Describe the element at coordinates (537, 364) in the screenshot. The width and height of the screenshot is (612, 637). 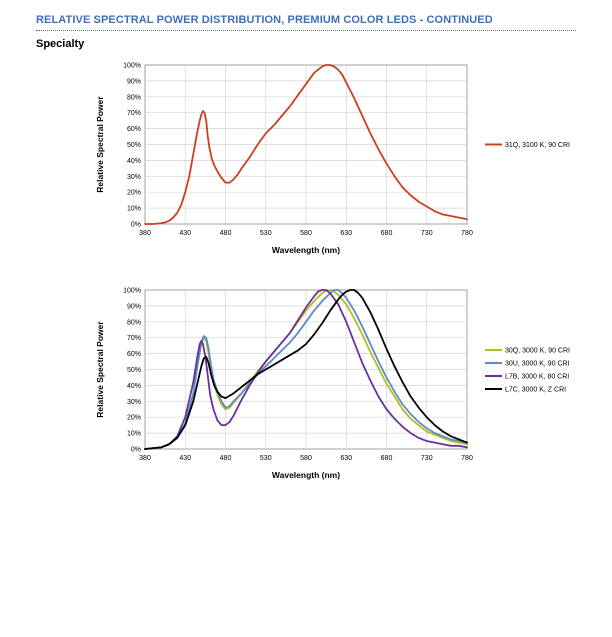
I see `legend-label: 30U, 3000 K, 90 CRI` at that location.